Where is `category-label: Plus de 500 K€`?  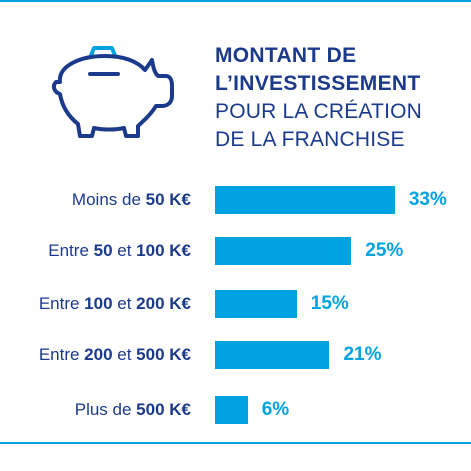
category-label: Plus de 500 K€ is located at coordinates (95, 410).